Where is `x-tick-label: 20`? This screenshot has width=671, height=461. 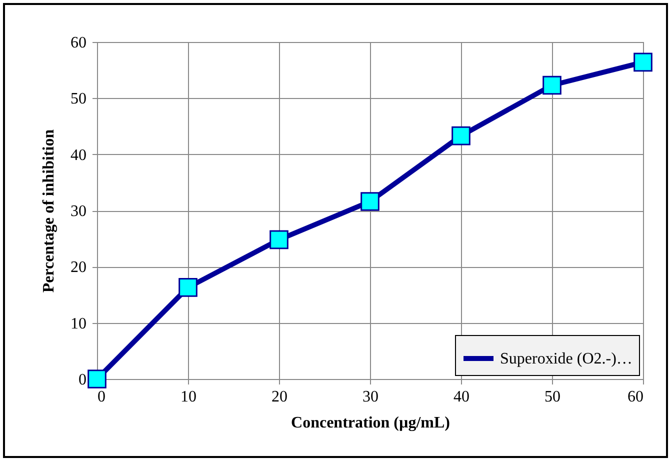 x-tick-label: 20 is located at coordinates (280, 397).